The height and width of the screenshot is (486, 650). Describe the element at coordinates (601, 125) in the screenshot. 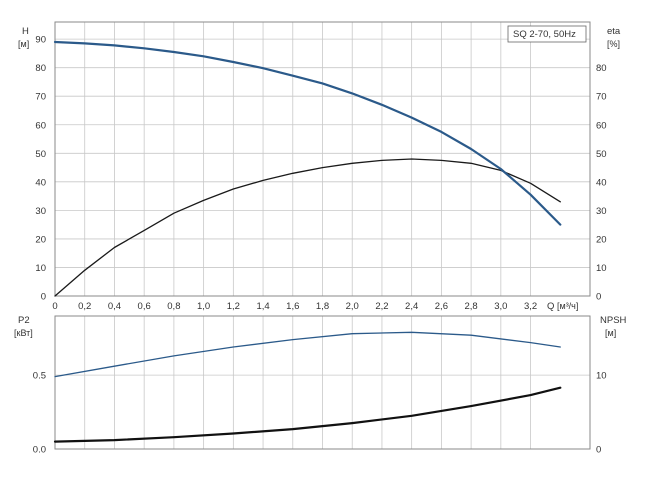

I see `top-right-tick-label: 60` at that location.